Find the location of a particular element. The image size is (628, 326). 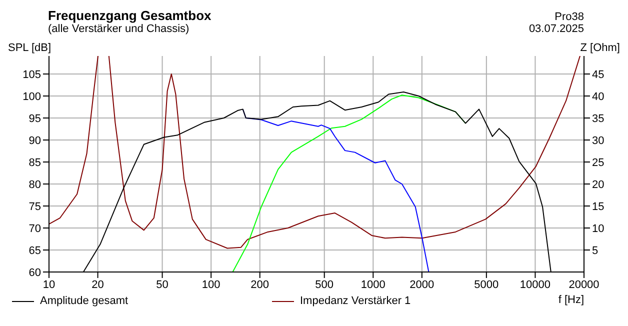

x-tick-label: 10 is located at coordinates (49, 284).